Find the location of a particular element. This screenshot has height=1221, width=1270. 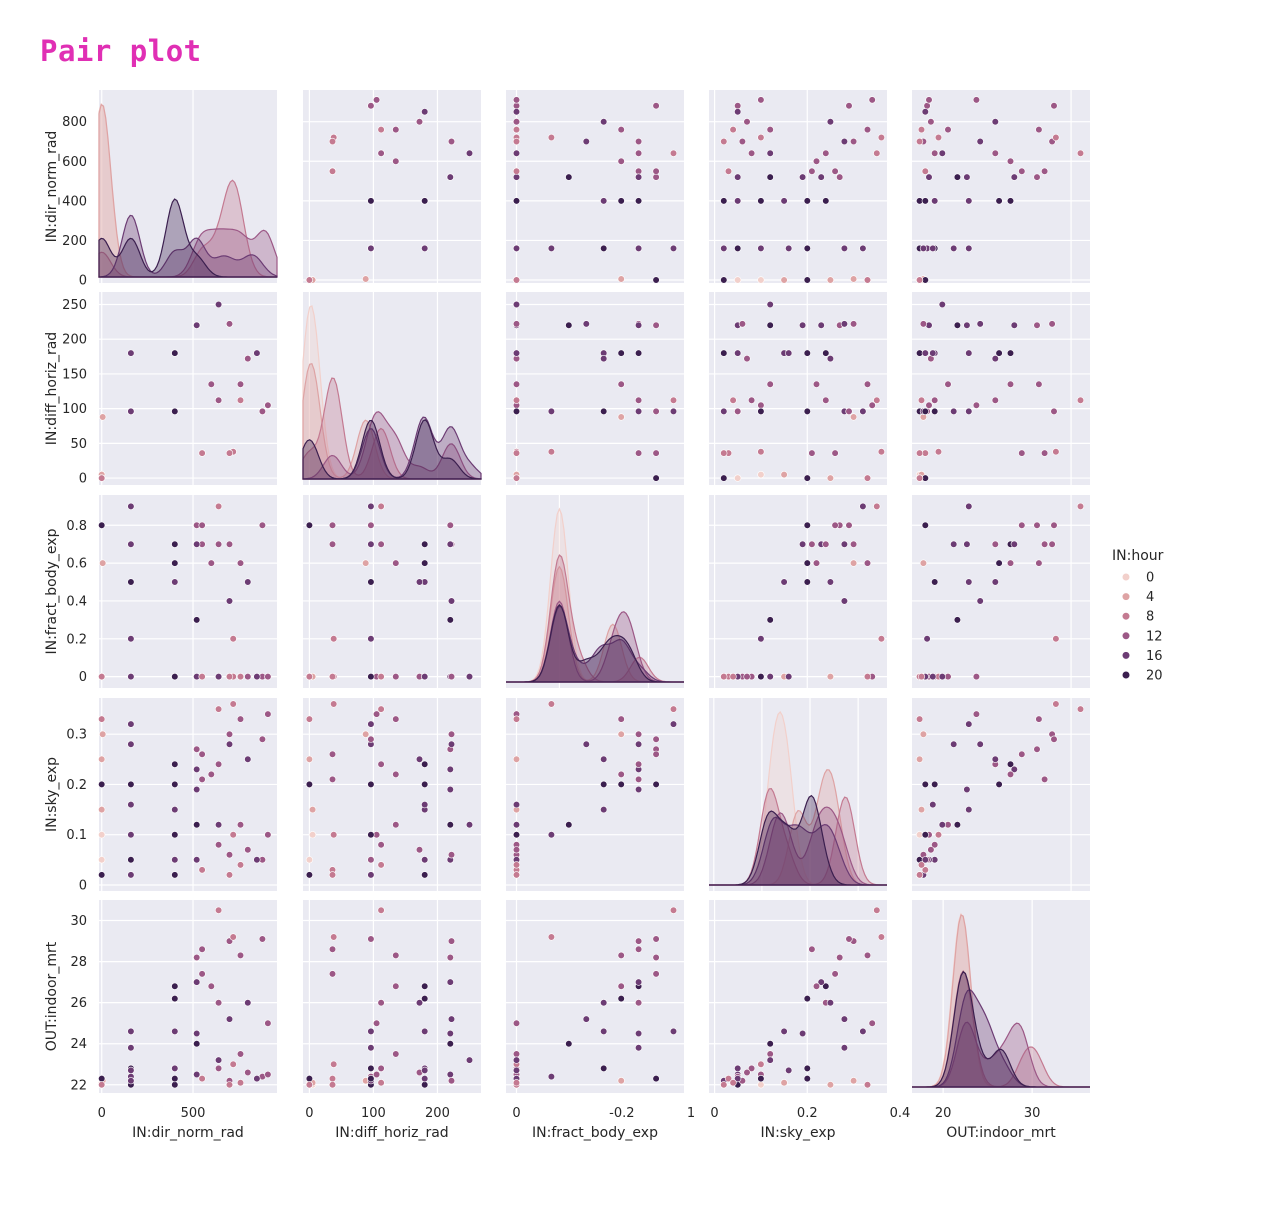

x-axis-label: IN:sky_exp is located at coordinates (797, 1133).